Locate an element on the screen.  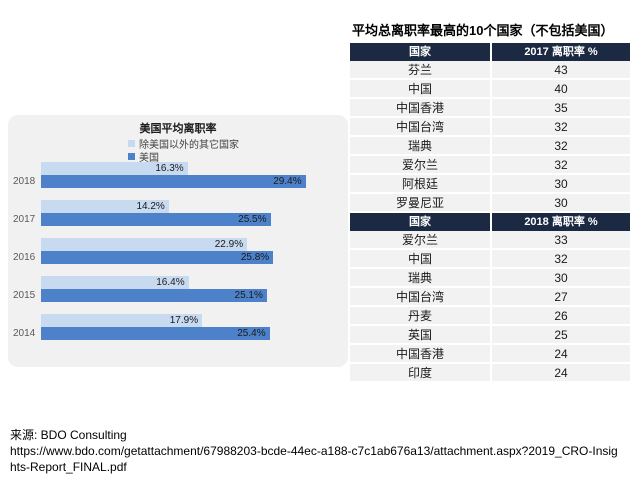
table-row: 中国台湾 27 is located at coordinates (490, 297).